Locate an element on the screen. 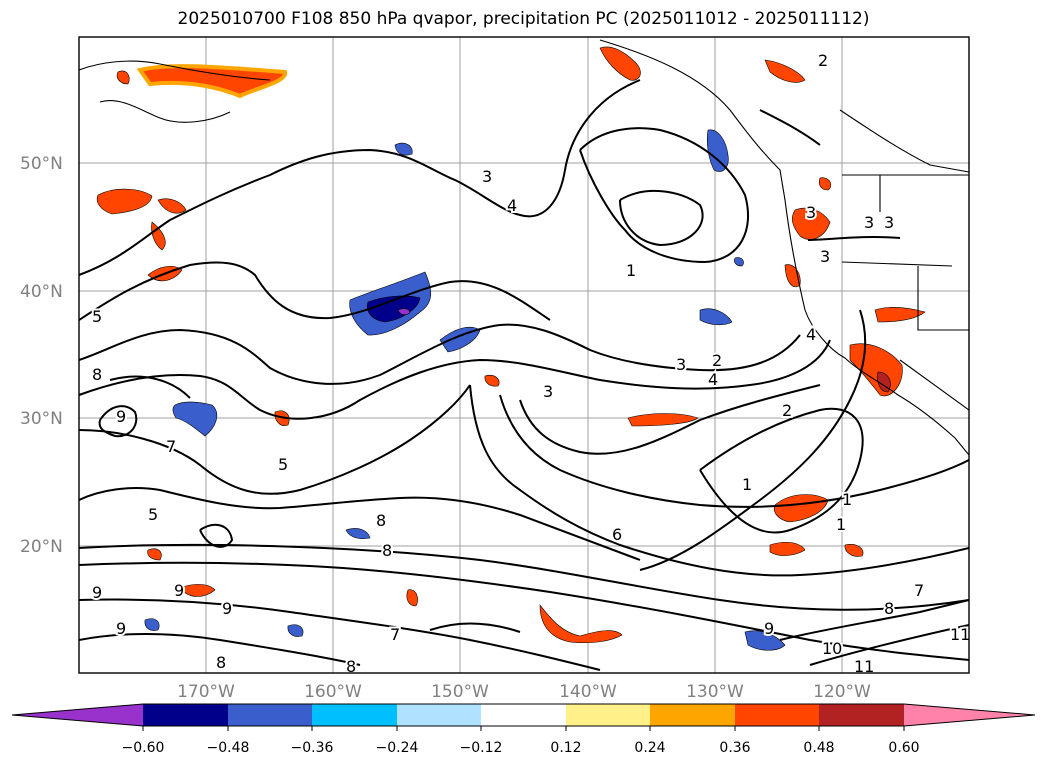 Image resolution: width=1047 pixels, height=765 pixels. lon-label: 120°W is located at coordinates (842, 692).